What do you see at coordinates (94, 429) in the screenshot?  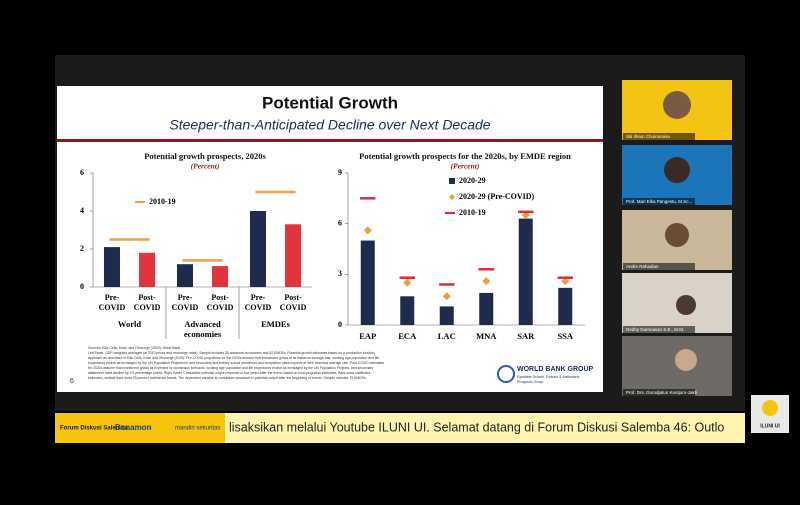 I see `sponsor: Forum Diskusi Salemba` at bounding box center [94, 429].